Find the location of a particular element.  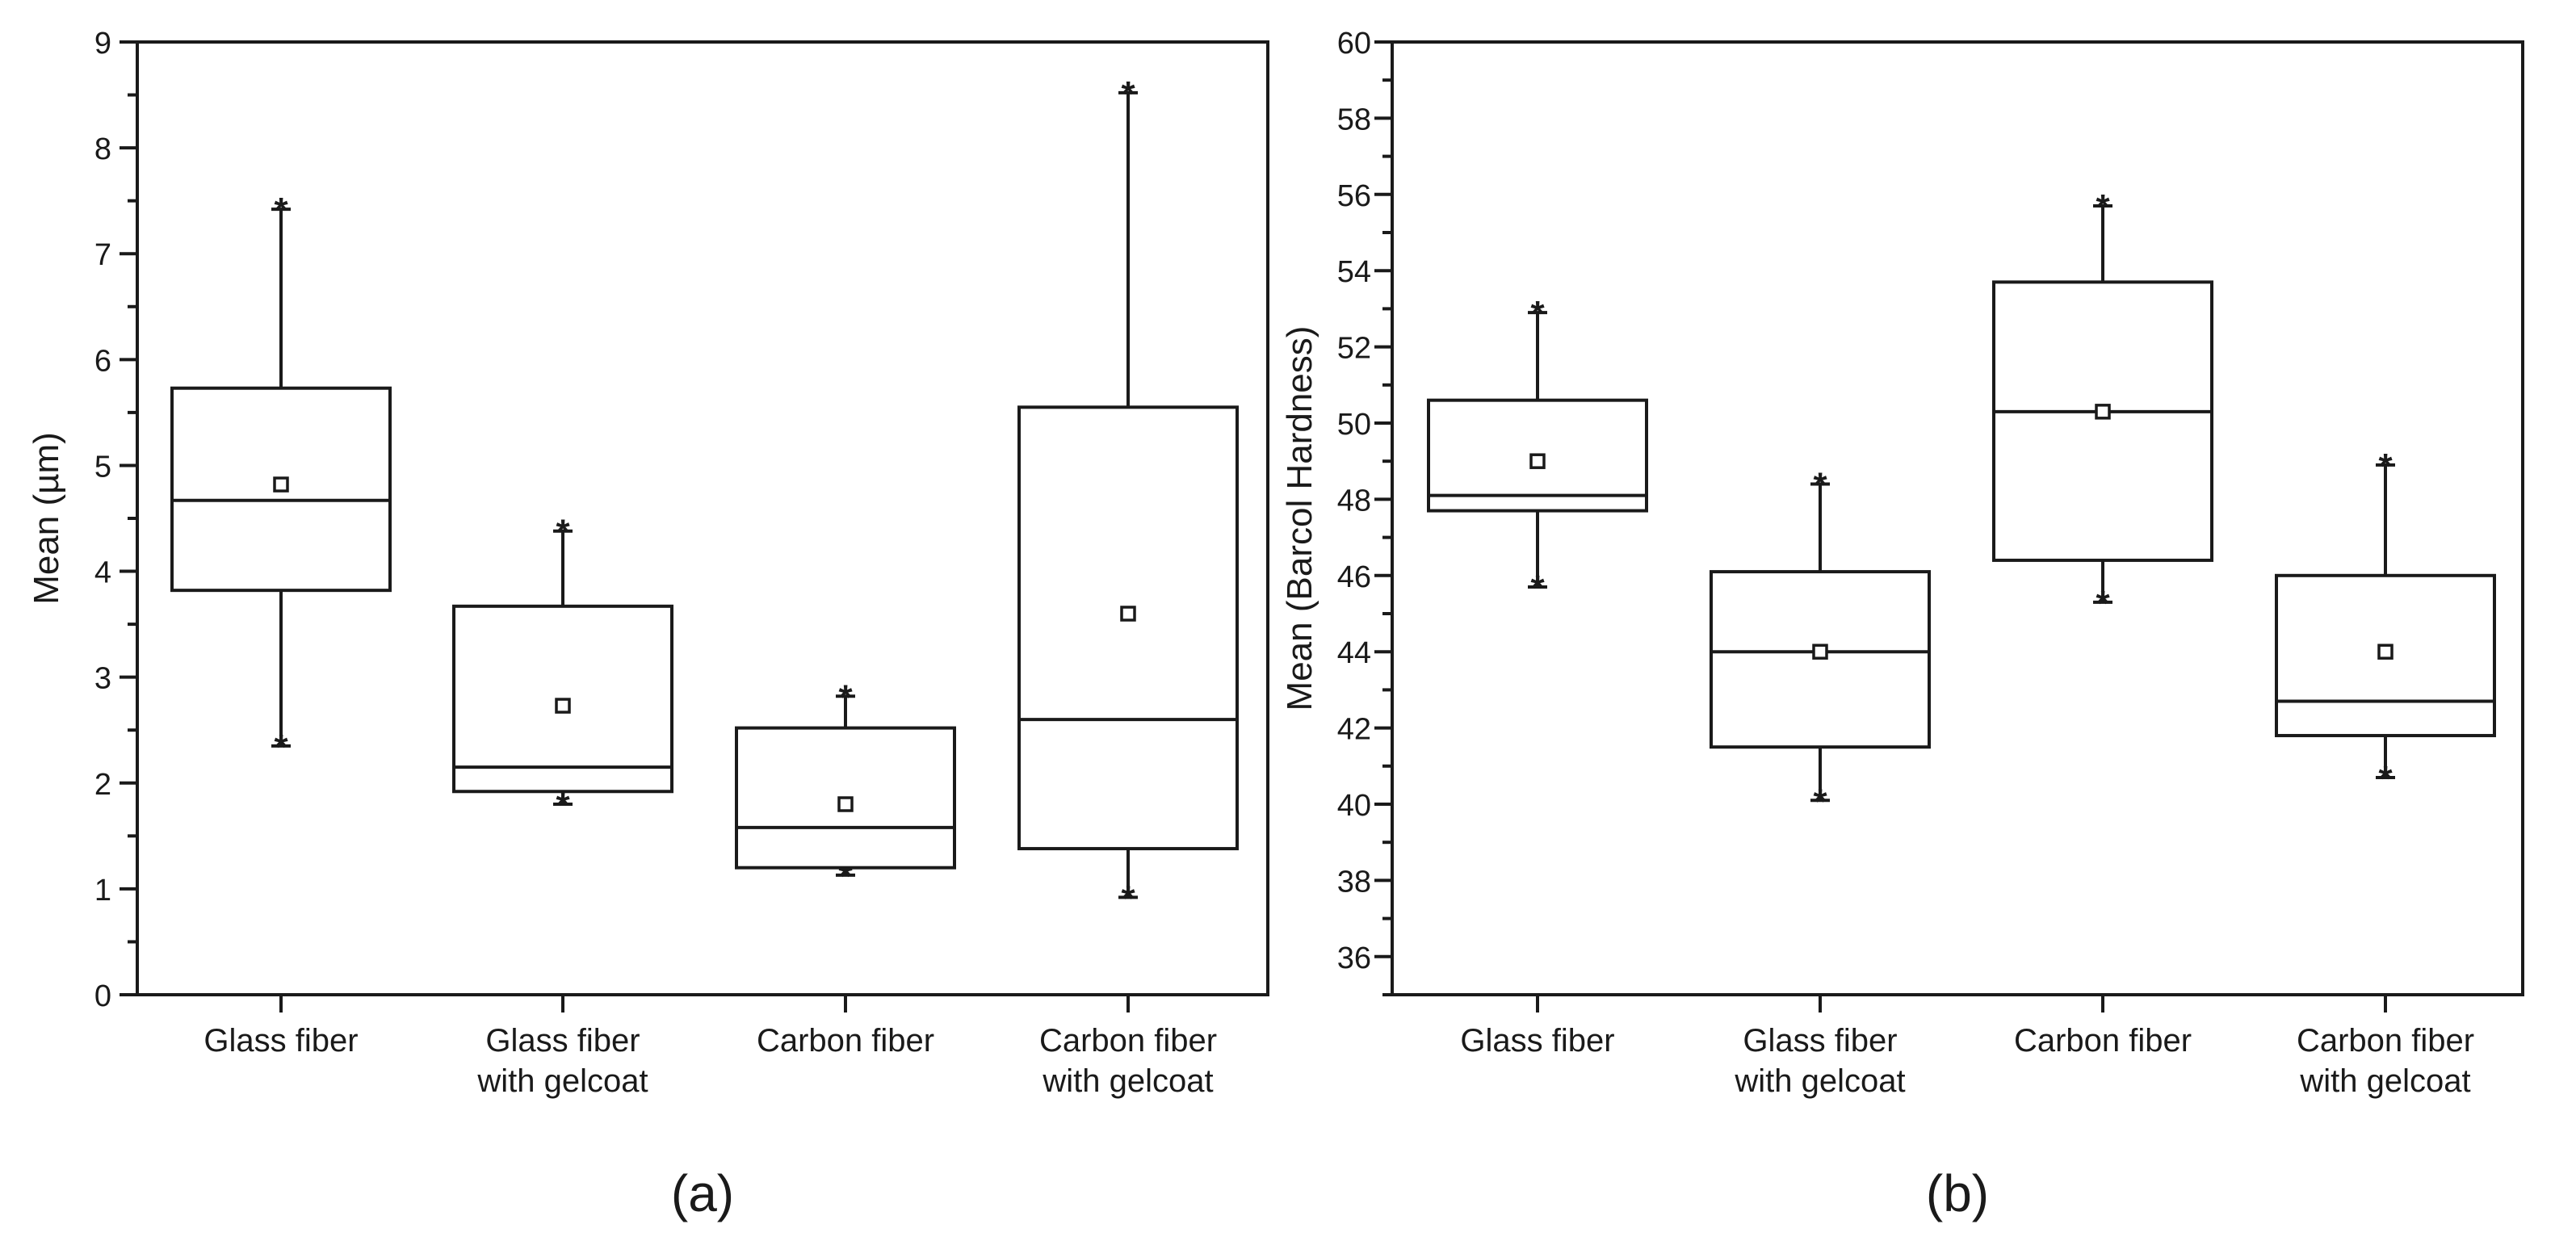

y-tick-label: 60 is located at coordinates (1354, 44).